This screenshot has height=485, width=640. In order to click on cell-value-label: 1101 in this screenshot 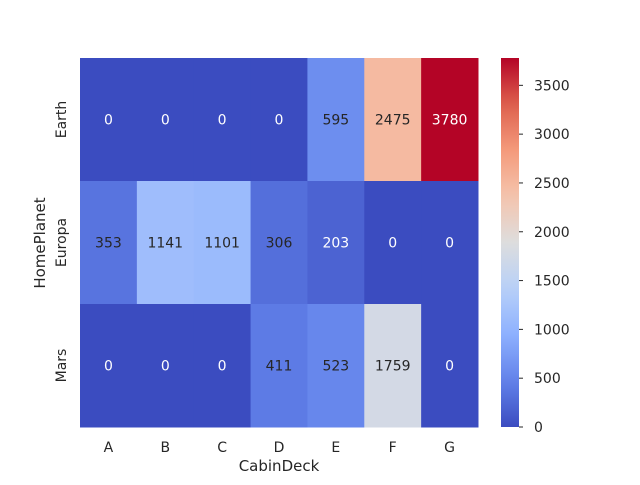, I will do `click(222, 244)`.